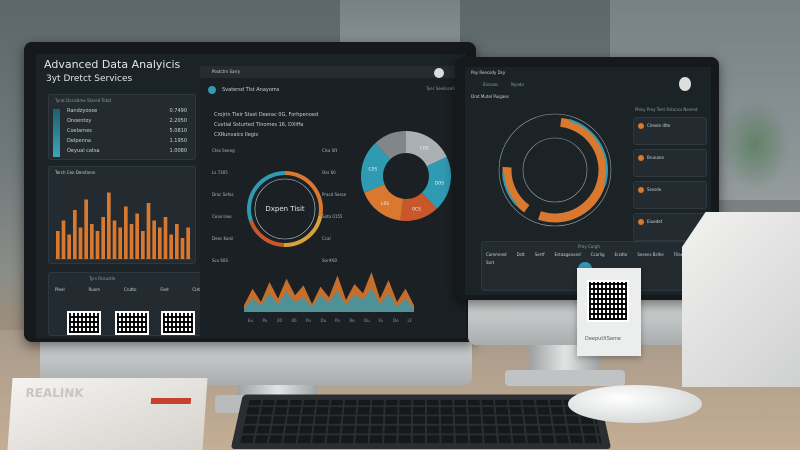 The height and width of the screenshot is (450, 800). I want to click on x-tick-label: 20, so click(280, 320).